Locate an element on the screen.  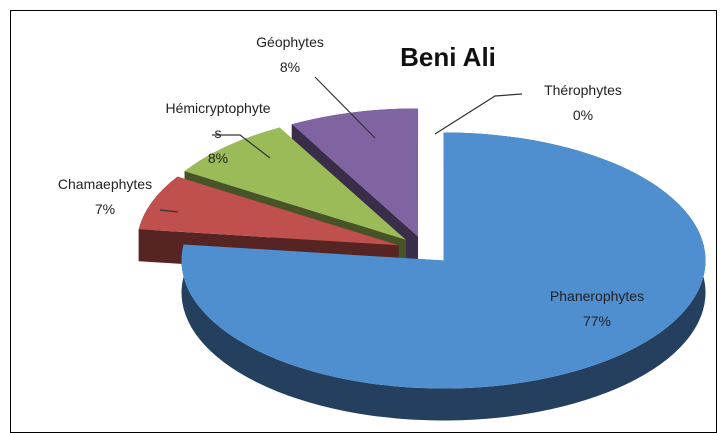
slice-label: Hémicryptophytes 8% is located at coordinates (218, 133).